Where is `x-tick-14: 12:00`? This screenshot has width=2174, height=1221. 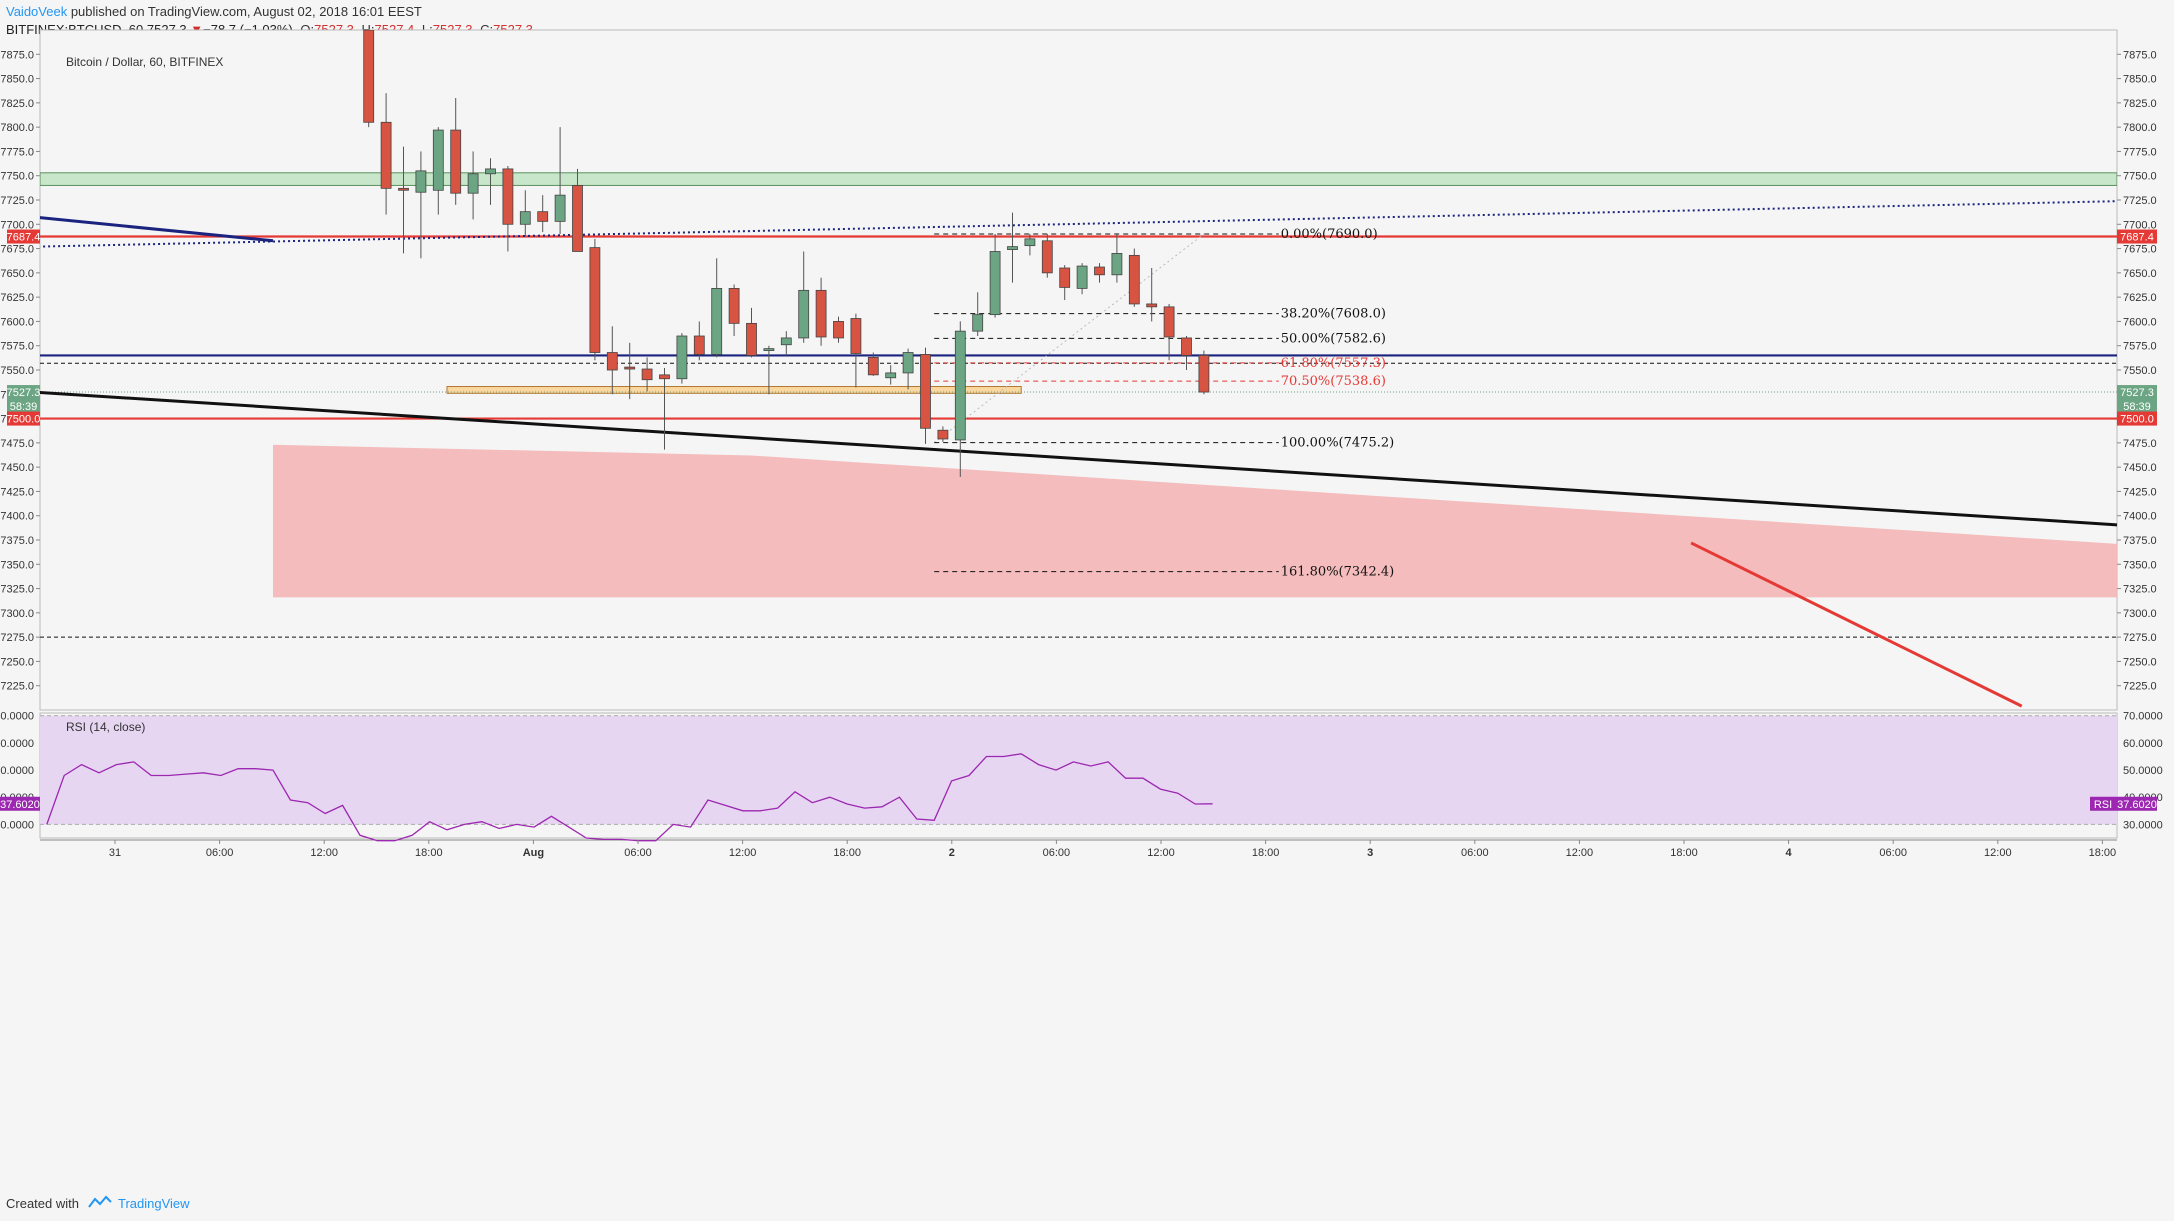
x-tick-14: 12:00 is located at coordinates (1580, 853).